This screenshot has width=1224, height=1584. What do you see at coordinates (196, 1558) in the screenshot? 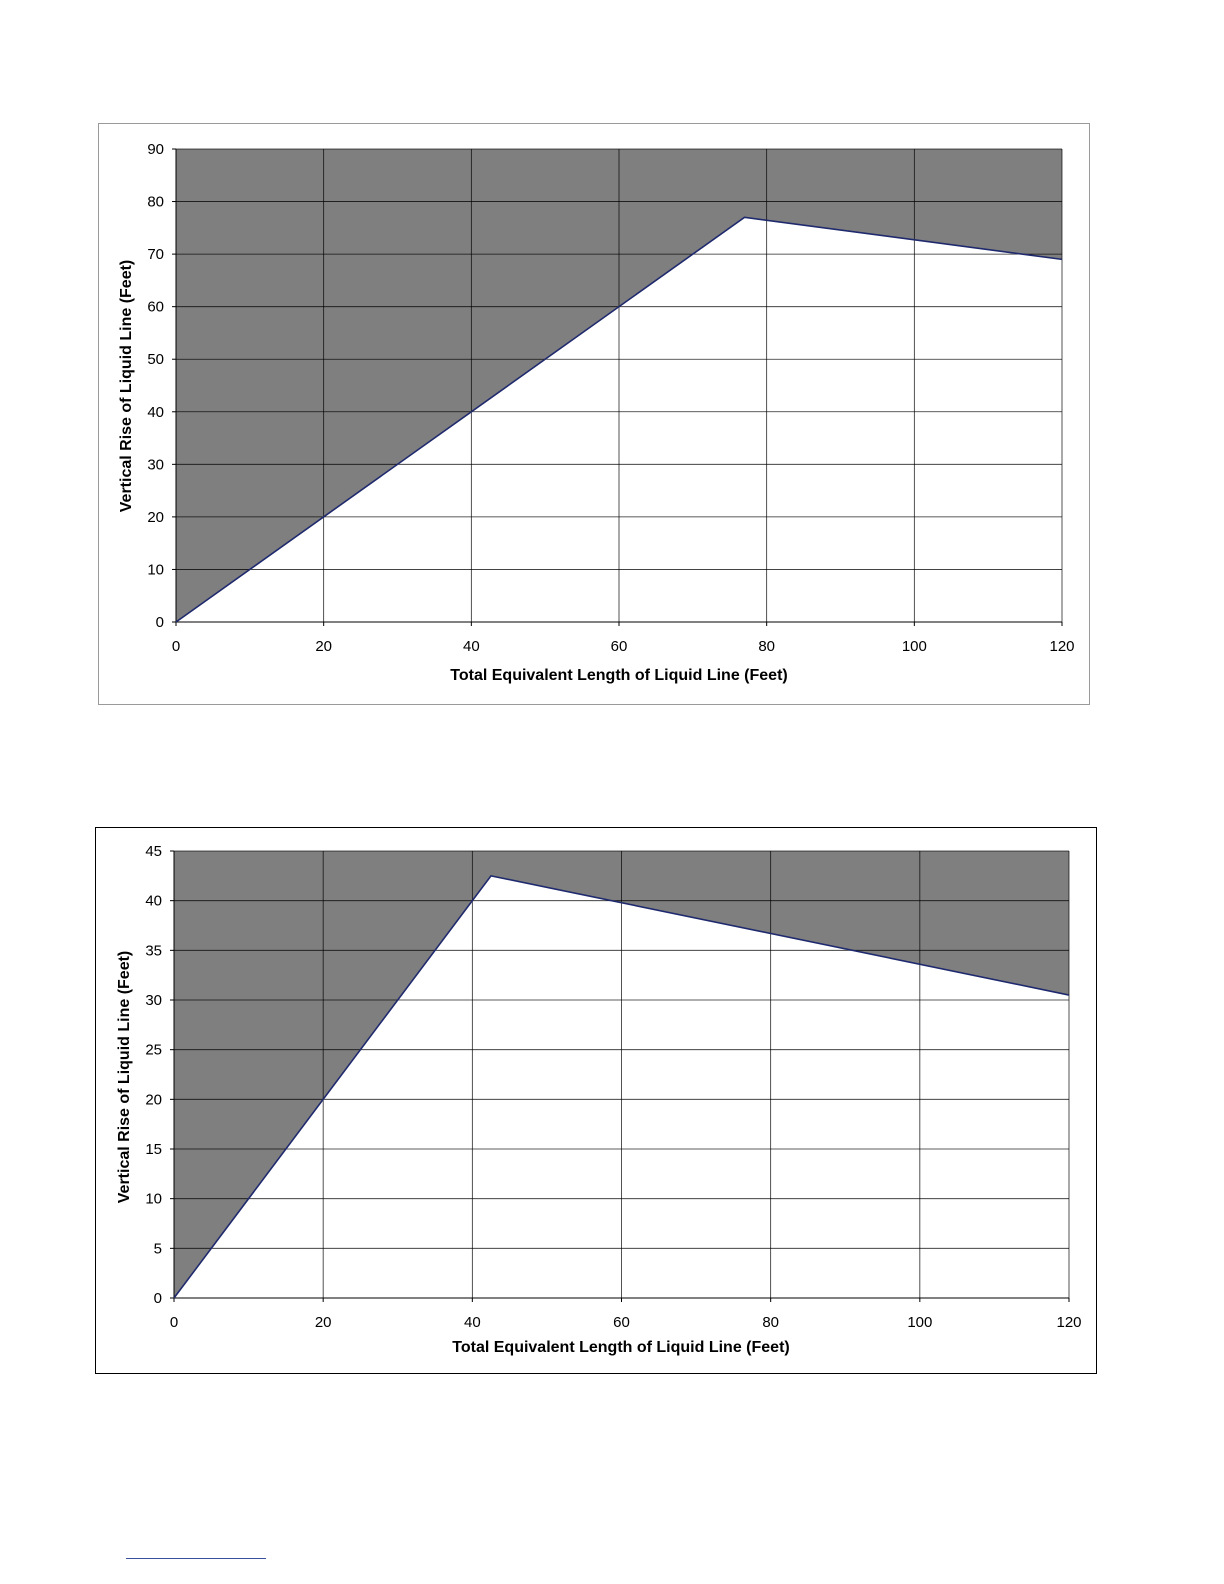
I see `footer-rule` at bounding box center [196, 1558].